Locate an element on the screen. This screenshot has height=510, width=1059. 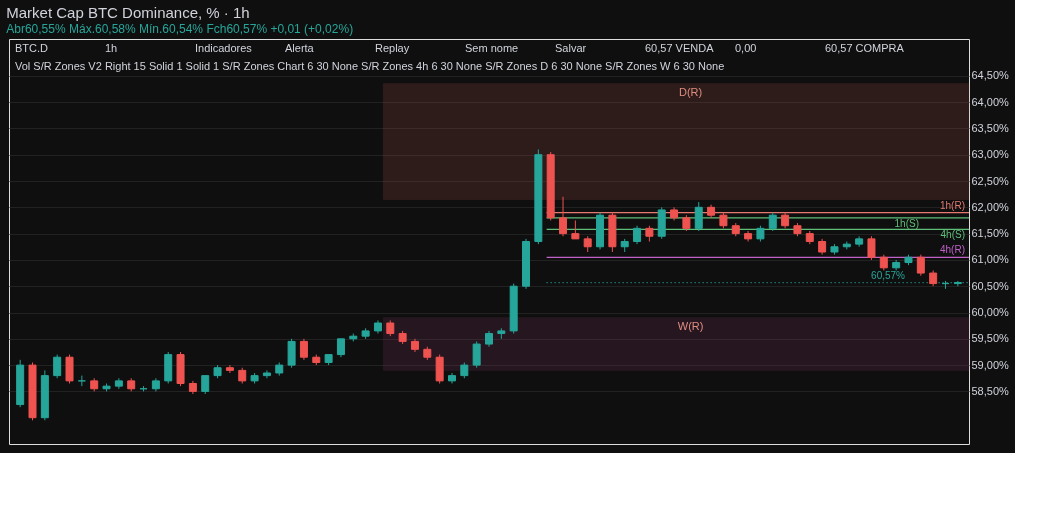
chart-title: Market Cap BTC Dominance, % · 1h is located at coordinates (128, 12).